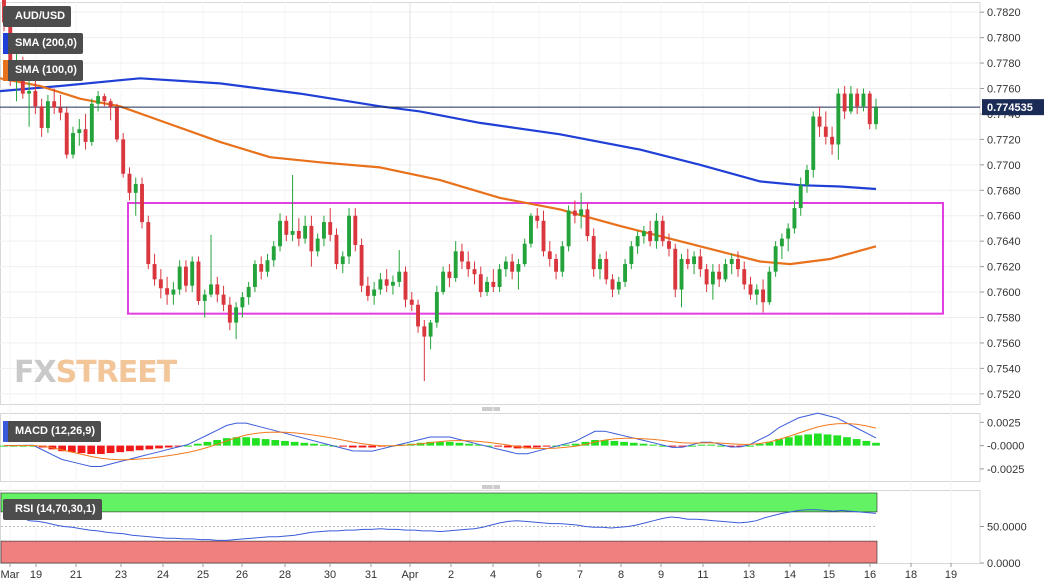 This screenshot has height=587, width=1060. Describe the element at coordinates (1007, 528) in the screenshot. I see `rsi-tick-label: 50.0000` at that location.